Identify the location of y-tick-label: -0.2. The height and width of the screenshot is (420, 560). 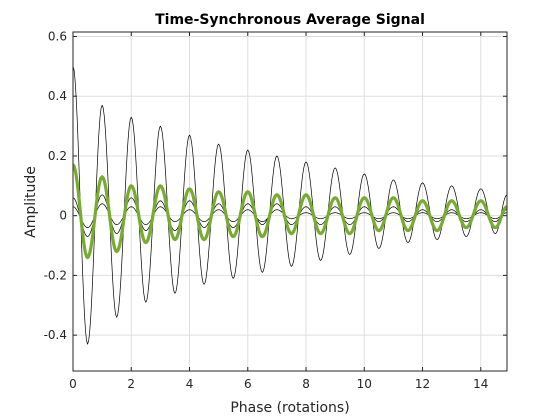
(55, 275).